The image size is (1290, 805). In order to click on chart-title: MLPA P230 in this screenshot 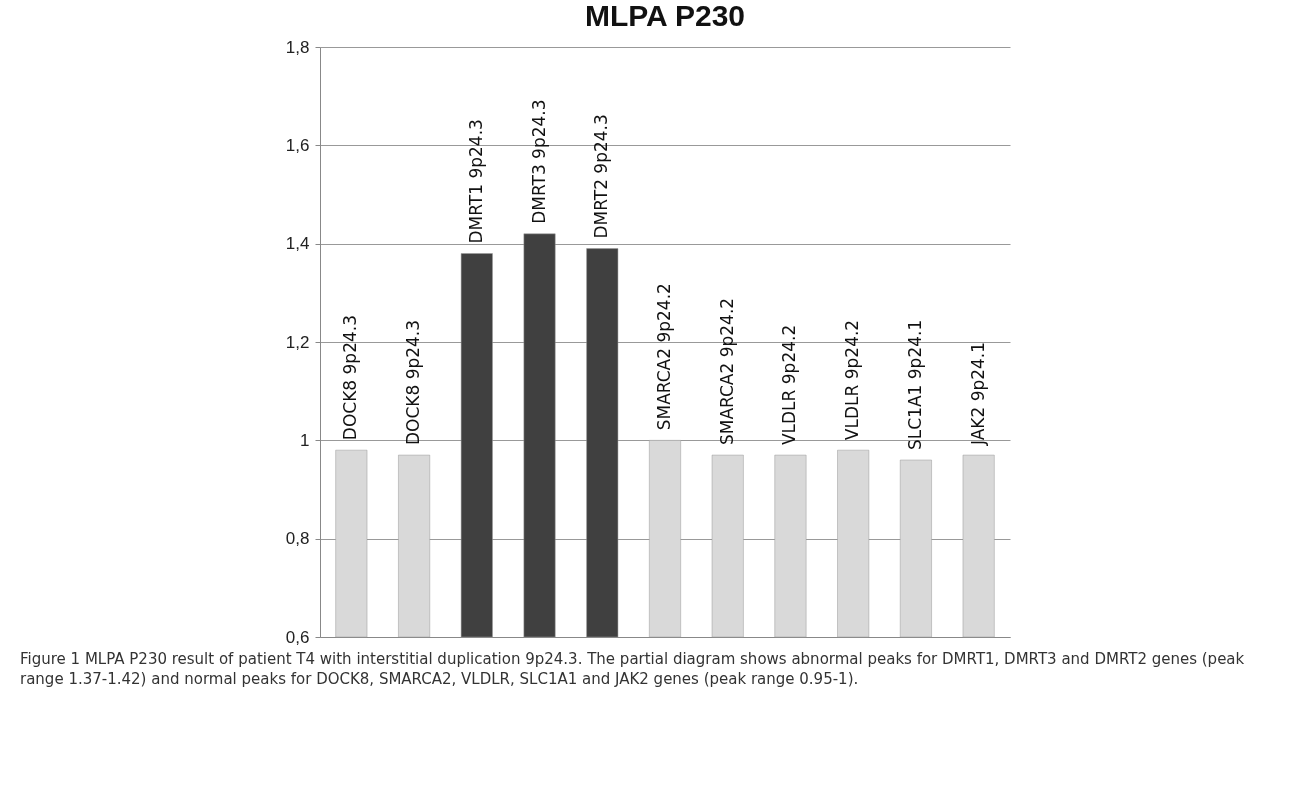, I will do `click(665, 16)`.